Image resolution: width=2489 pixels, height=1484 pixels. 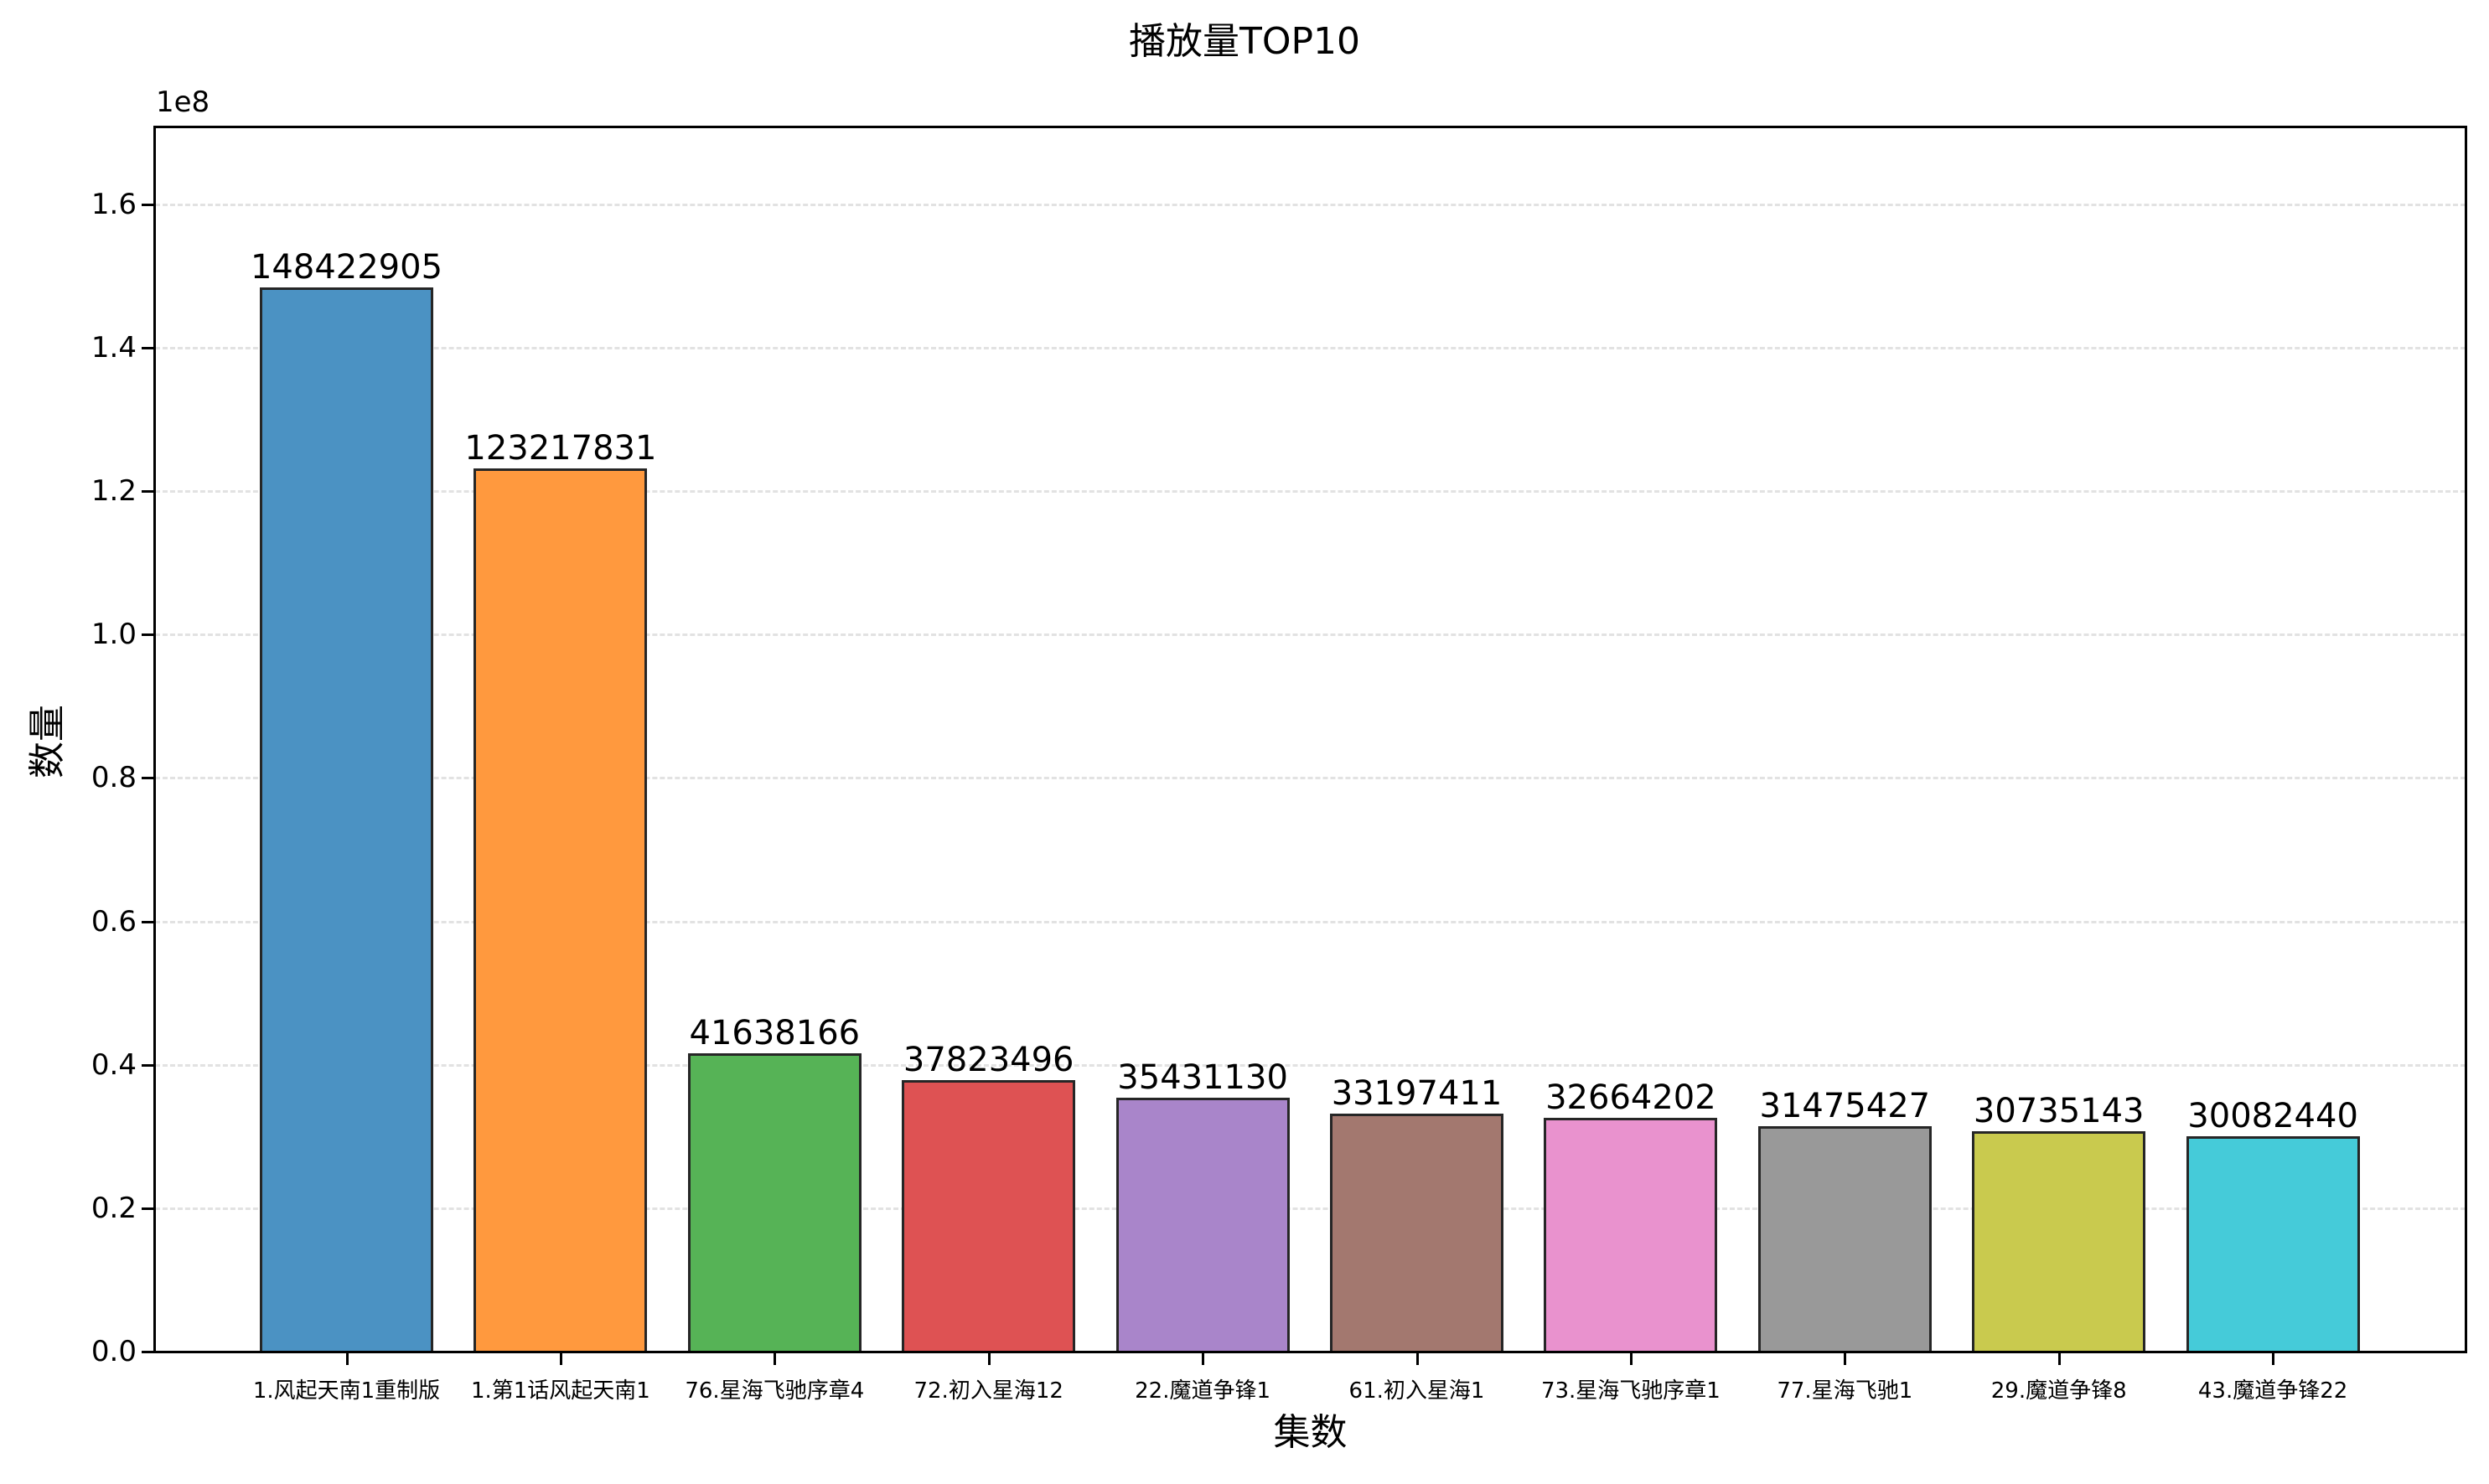 I want to click on x-tick-label: 1.风起天南1重制版, so click(x=347, y=1391).